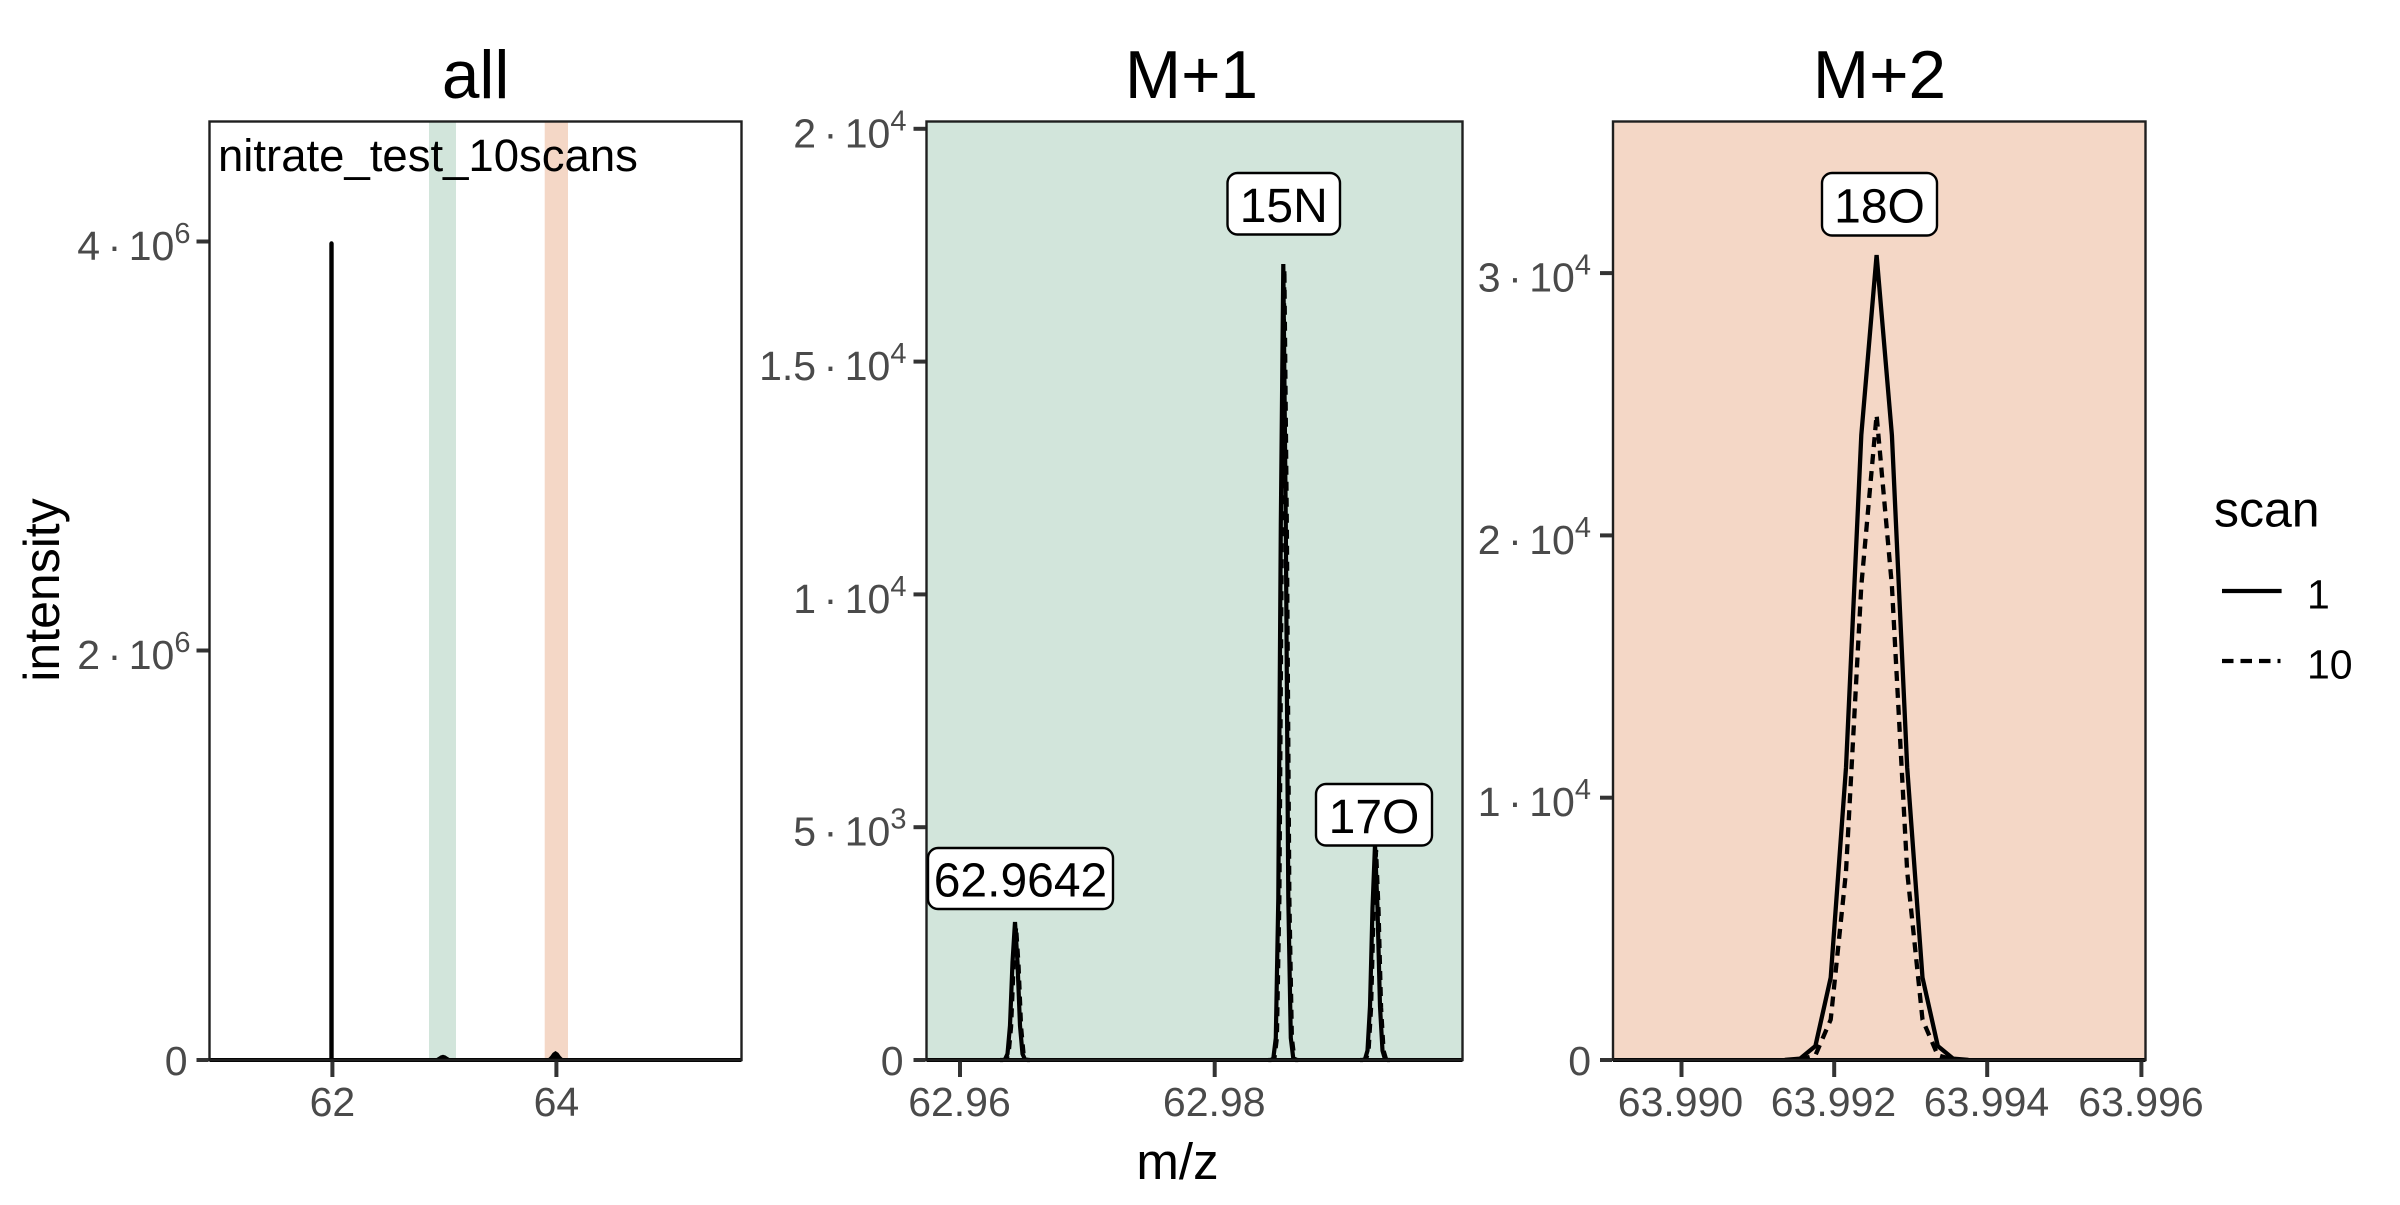 Image resolution: width=2400 pixels, height=1205 pixels. What do you see at coordinates (333, 1102) in the screenshot?
I see `svg-text: 62` at bounding box center [333, 1102].